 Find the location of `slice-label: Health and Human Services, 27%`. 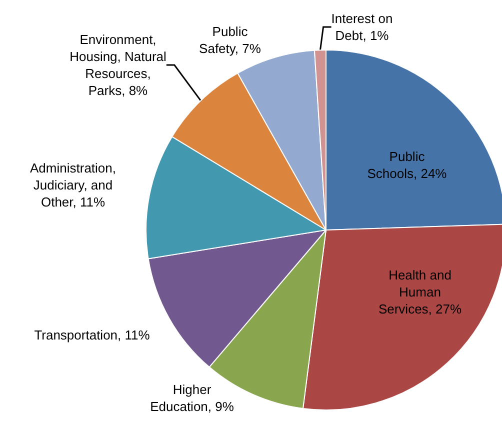

slice-label: Health and Human Services, 27% is located at coordinates (420, 292).